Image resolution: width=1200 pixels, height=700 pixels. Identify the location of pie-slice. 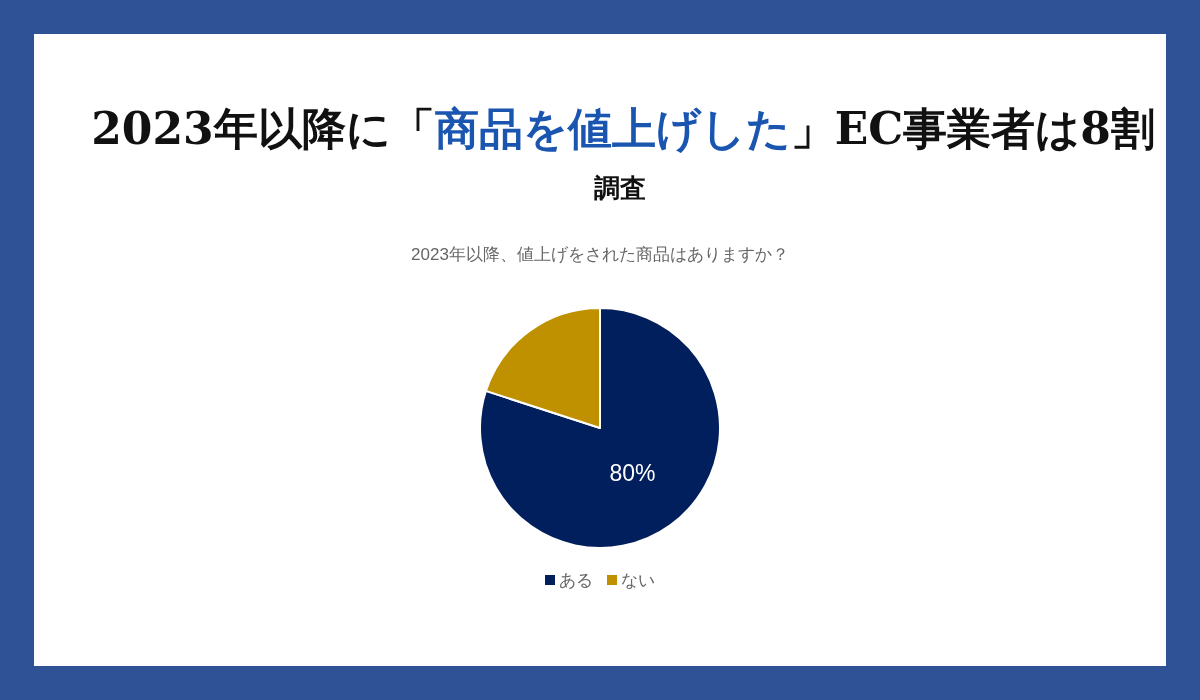
(600, 428).